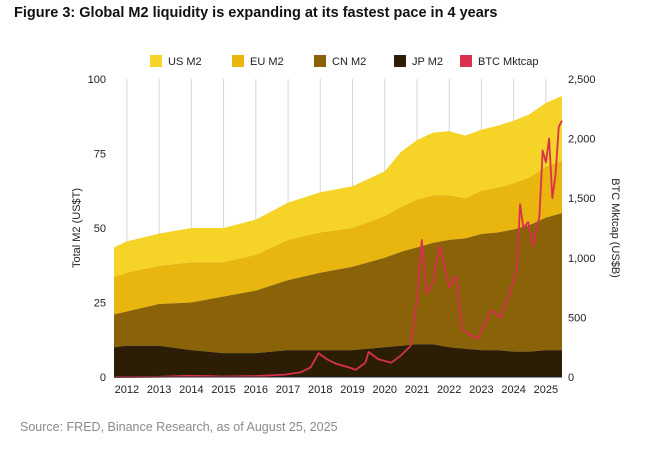 The height and width of the screenshot is (453, 660). I want to click on x-tick-label: 2019, so click(352, 390).